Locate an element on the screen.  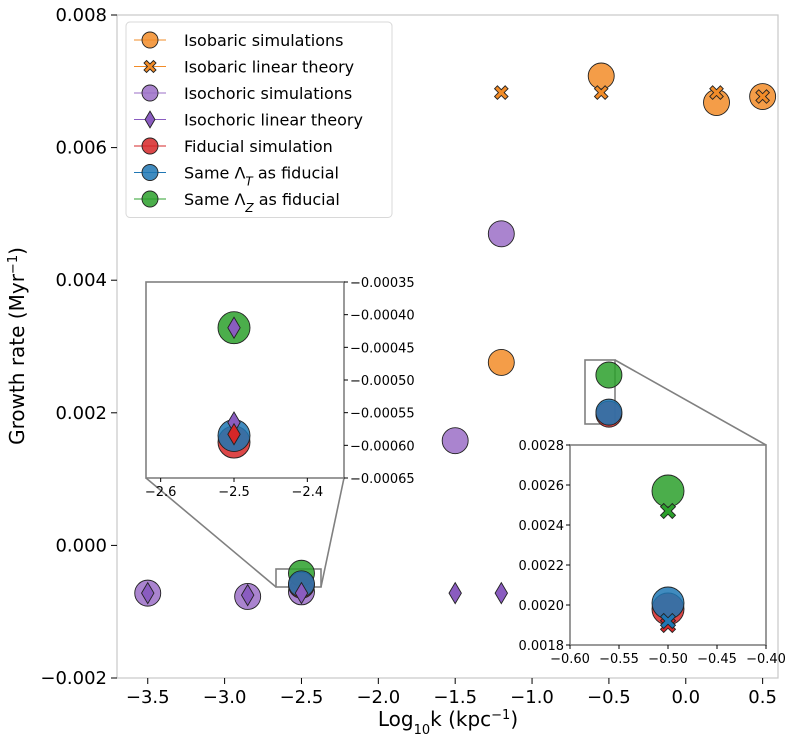
inset-x-tick-label: −0.55 is located at coordinates (619, 659).